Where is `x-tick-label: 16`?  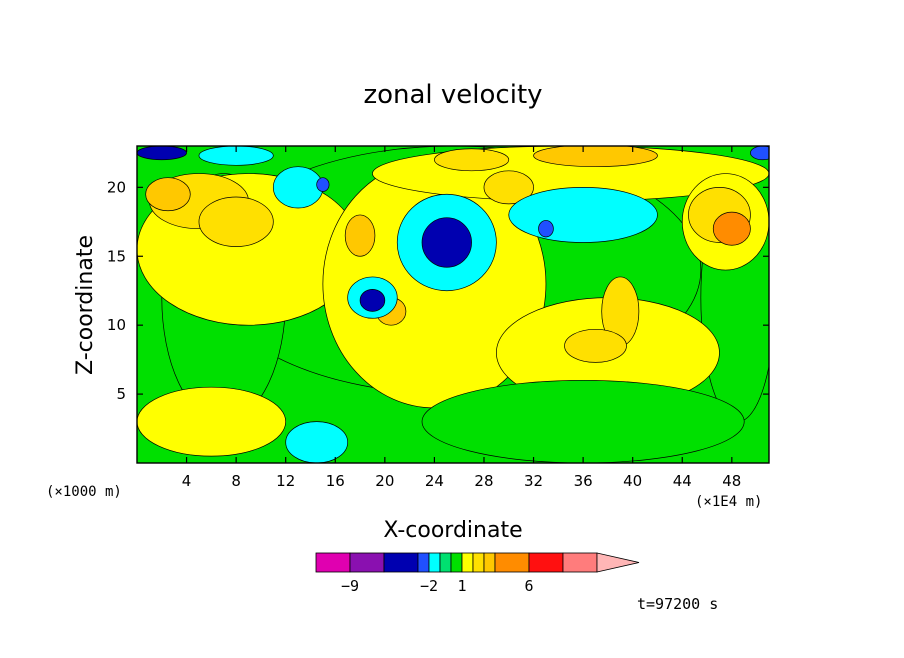 x-tick-label: 16 is located at coordinates (335, 481).